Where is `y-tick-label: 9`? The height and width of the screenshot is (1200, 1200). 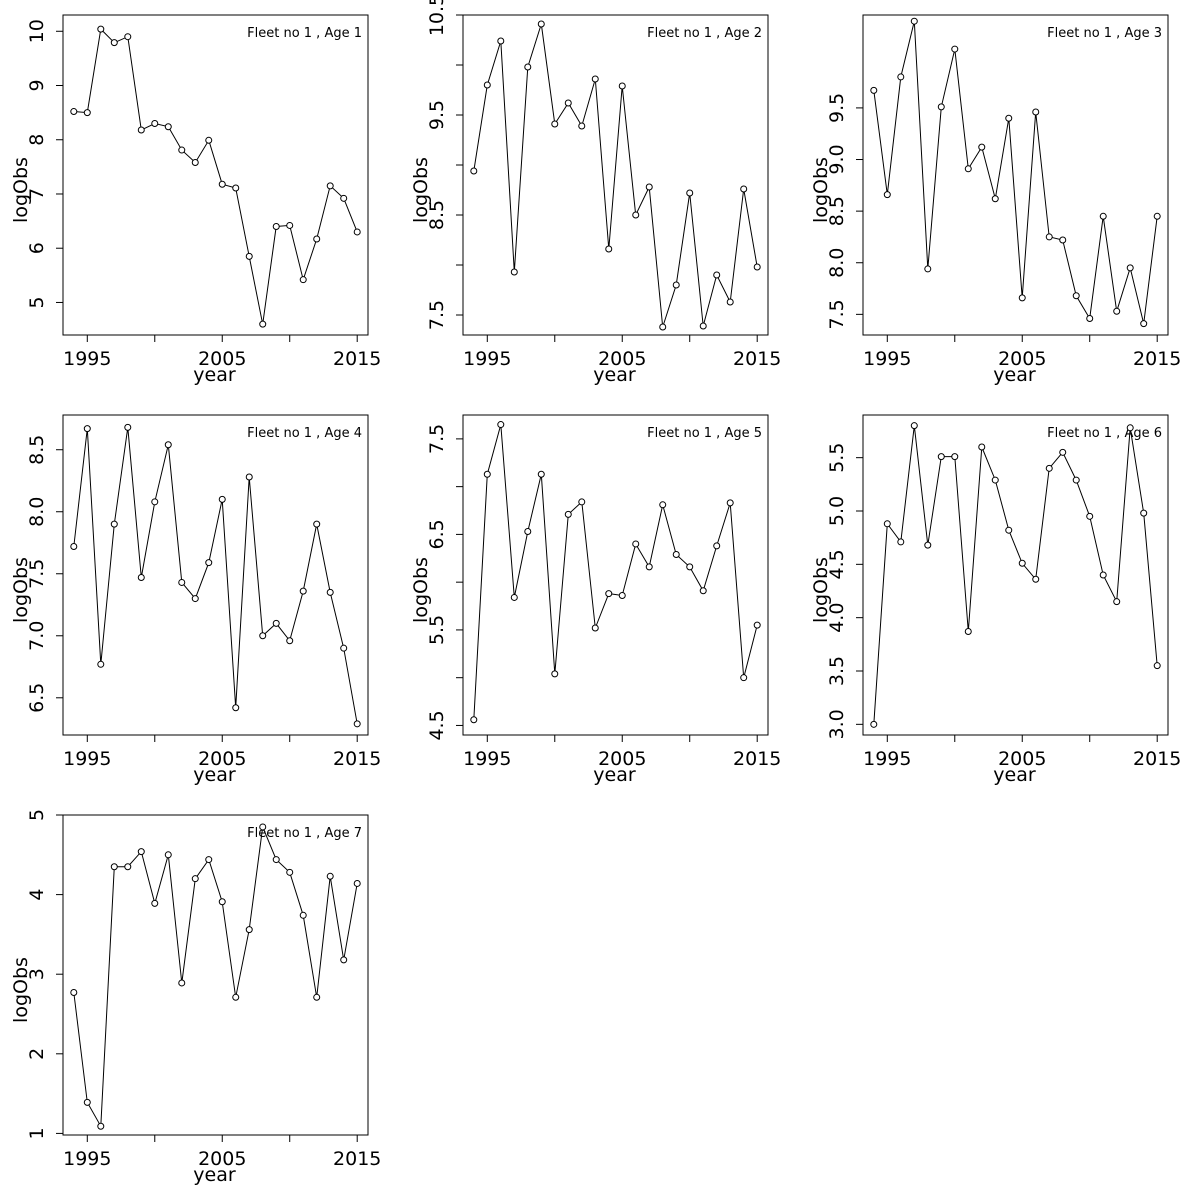
y-tick-label: 9 is located at coordinates (37, 85).